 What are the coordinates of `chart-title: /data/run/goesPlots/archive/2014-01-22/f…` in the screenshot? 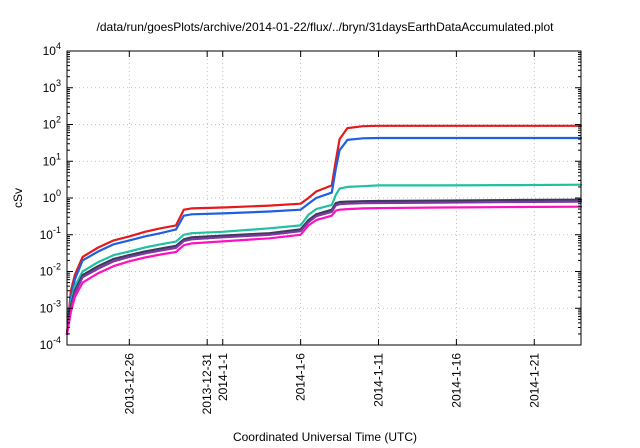 It's located at (326, 27).